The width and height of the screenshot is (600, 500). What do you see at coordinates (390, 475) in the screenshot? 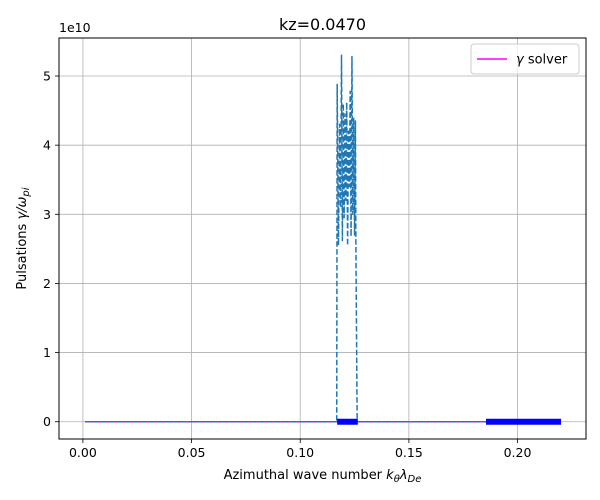
I see `x-axis-label-k: k` at bounding box center [390, 475].